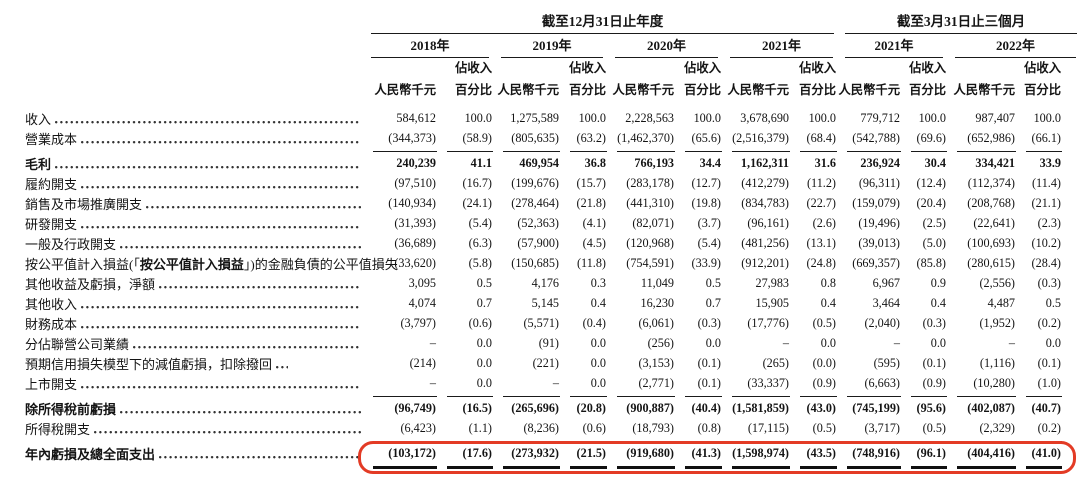 The width and height of the screenshot is (1080, 478). What do you see at coordinates (422, 283) in the screenshot?
I see `value-cell: 3,095` at bounding box center [422, 283].